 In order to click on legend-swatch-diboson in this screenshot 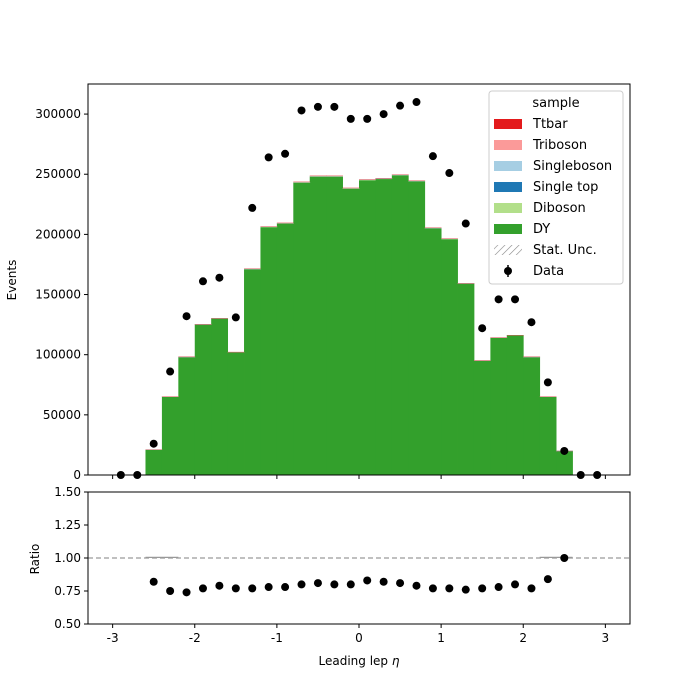, I will do `click(508, 208)`.